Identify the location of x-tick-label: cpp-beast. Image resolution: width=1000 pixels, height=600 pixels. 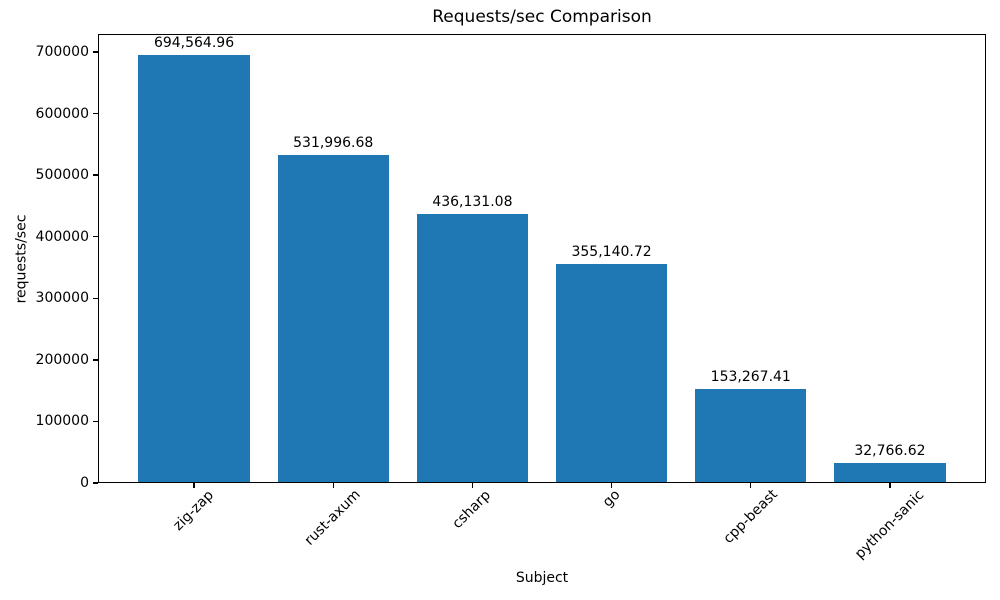
(750, 517).